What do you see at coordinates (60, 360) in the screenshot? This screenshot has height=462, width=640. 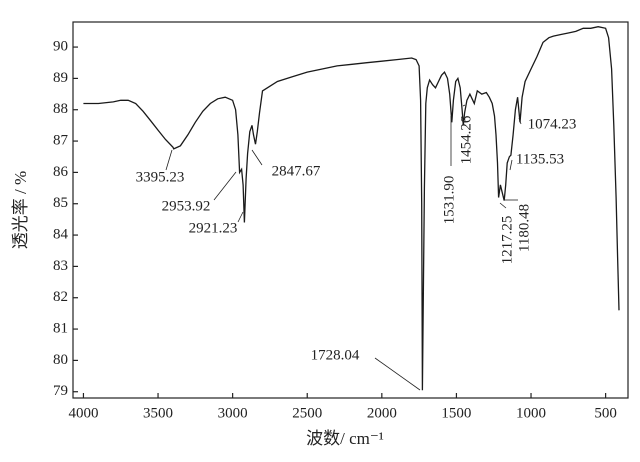 I see `y-tick-label: 80` at bounding box center [60, 360].